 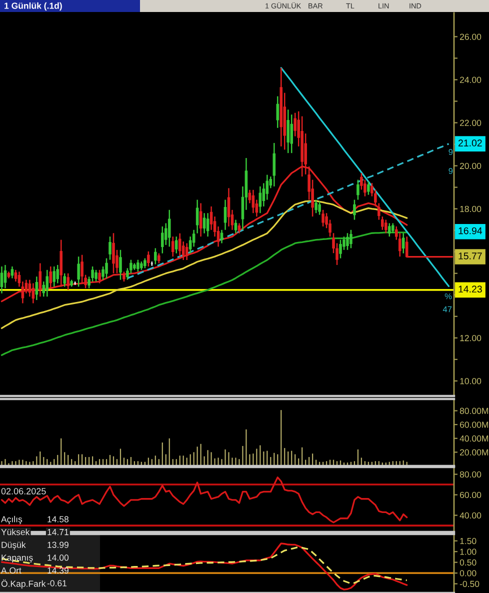 I want to click on y-tick-label: 40.00, so click(x=471, y=515).